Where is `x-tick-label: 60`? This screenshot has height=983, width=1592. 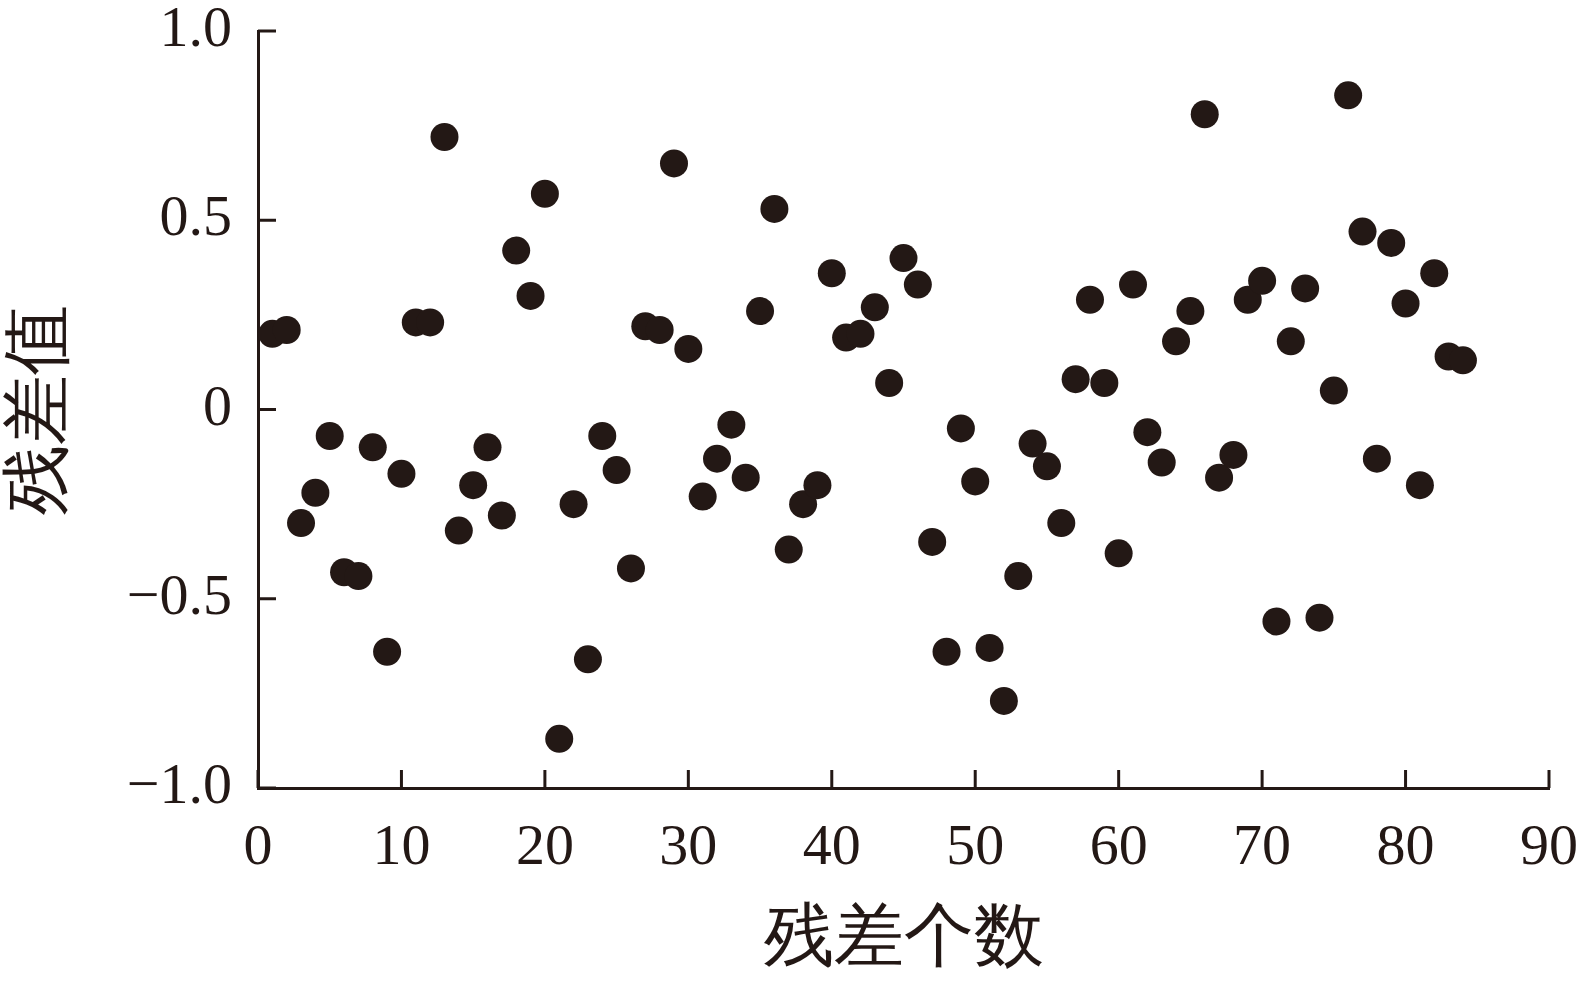
x-tick-label: 60 is located at coordinates (1118, 845).